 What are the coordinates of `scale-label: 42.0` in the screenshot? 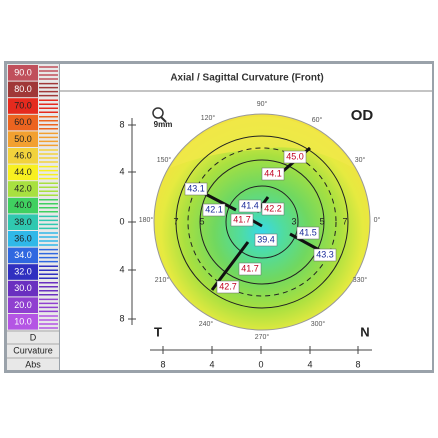 It's located at (23, 189).